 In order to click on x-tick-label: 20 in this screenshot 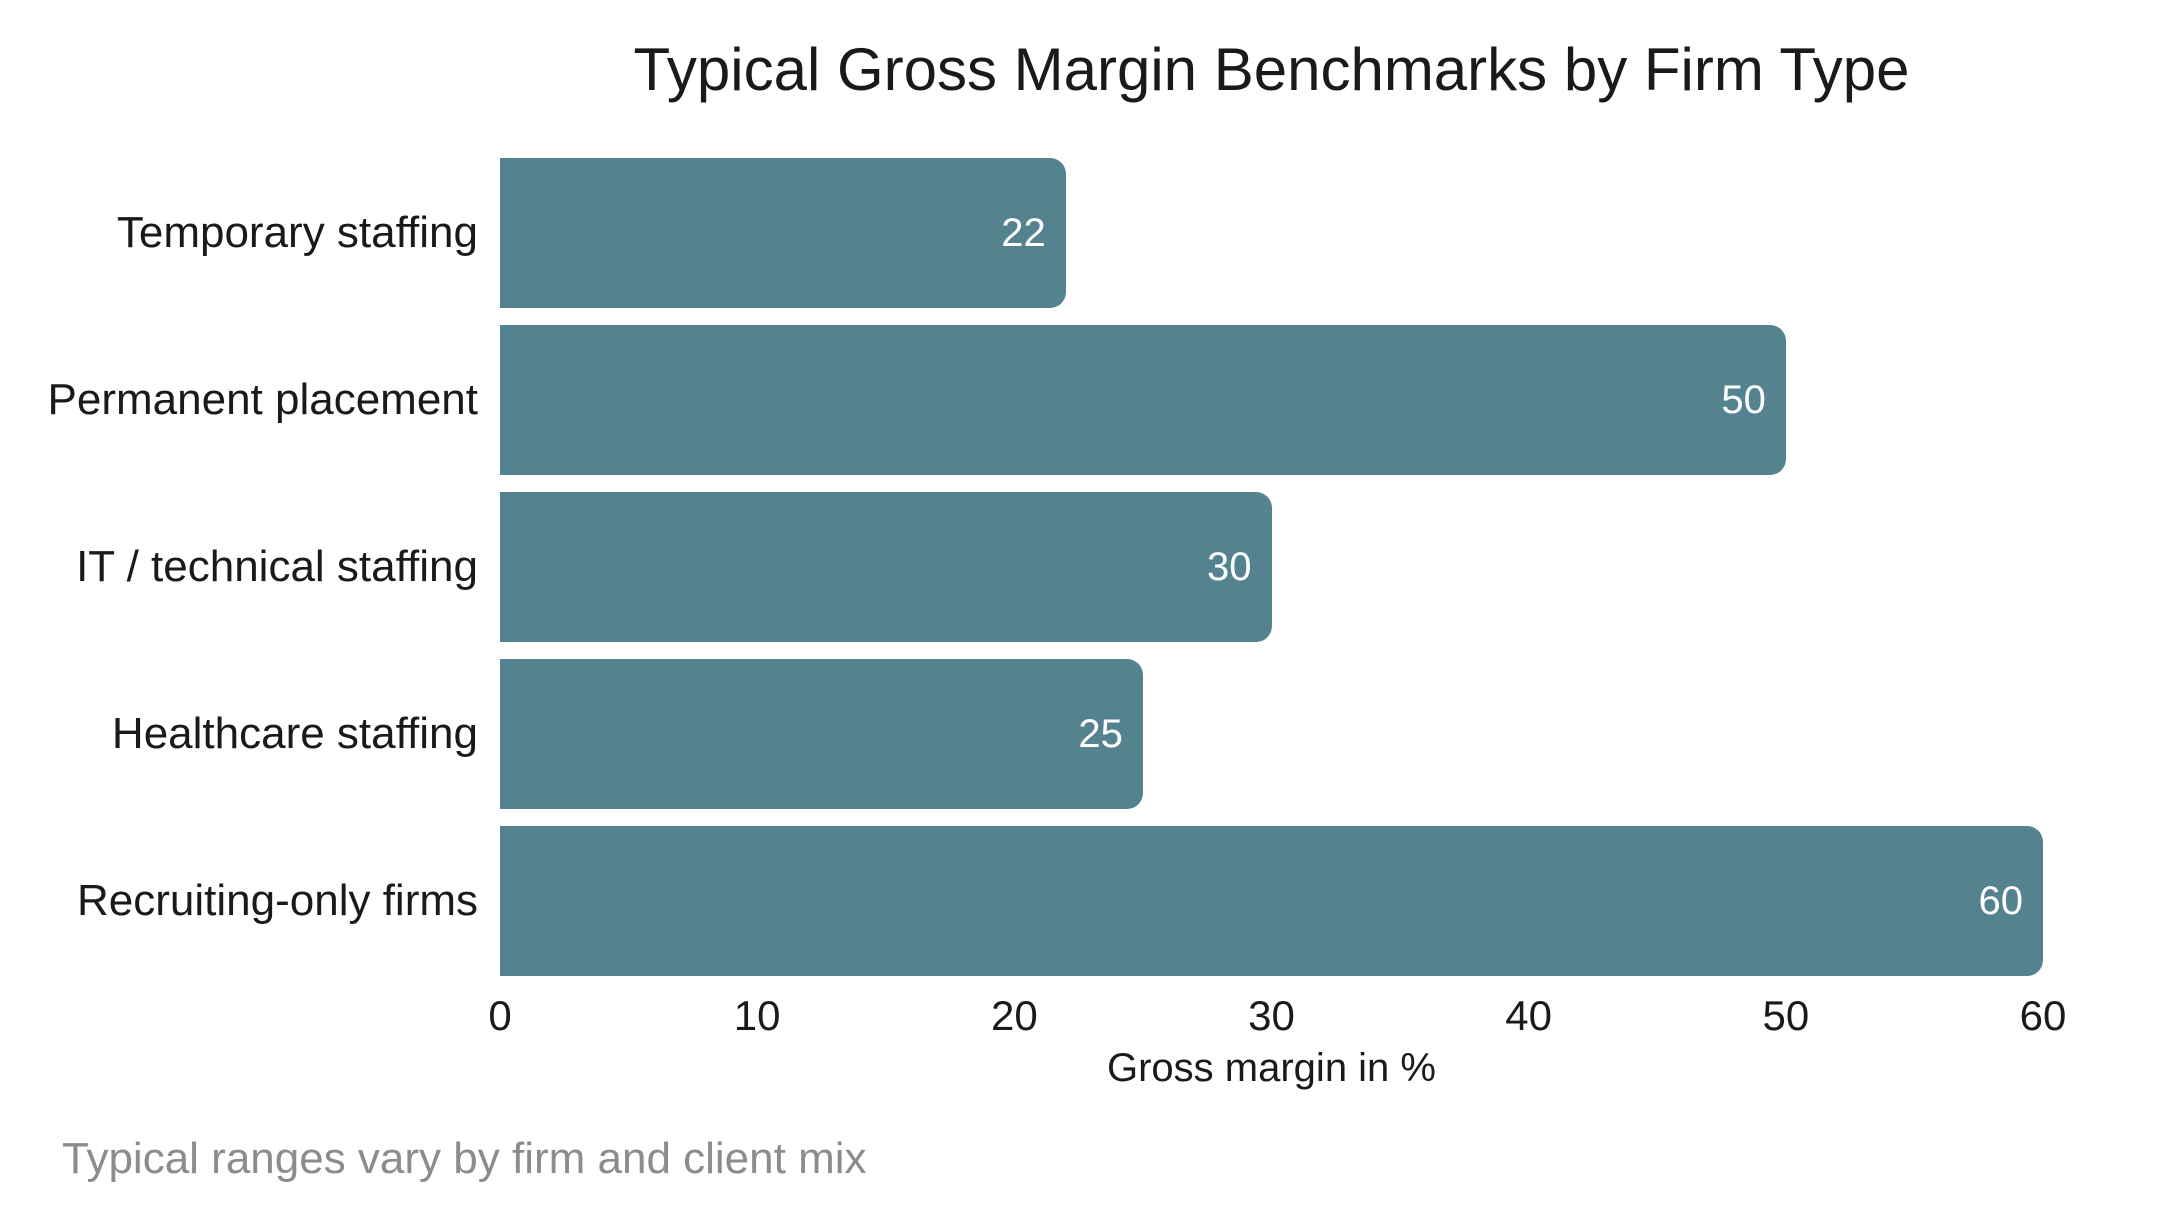, I will do `click(1014, 1015)`.